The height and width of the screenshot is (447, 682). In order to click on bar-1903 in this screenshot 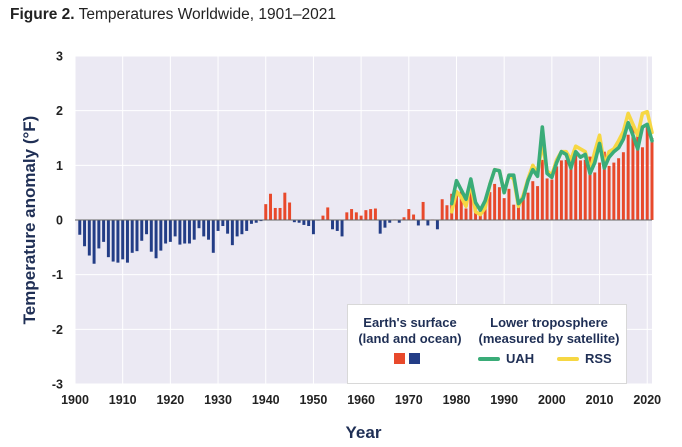, I will do `click(89, 238)`.